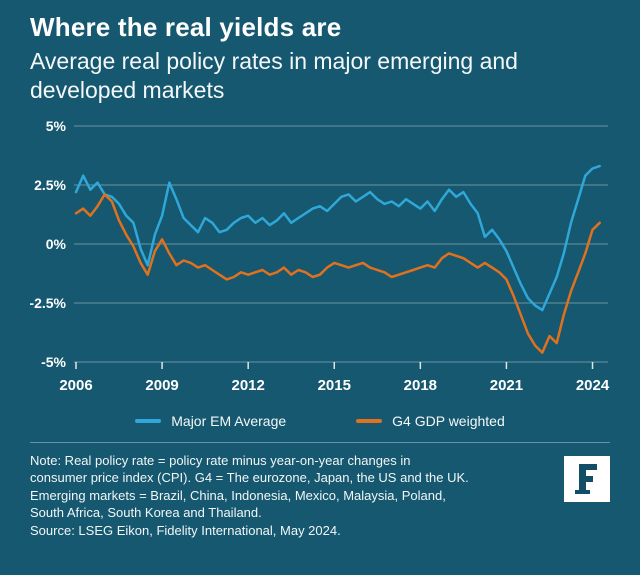 Image resolution: width=640 pixels, height=575 pixels. Describe the element at coordinates (53, 362) in the screenshot. I see `y-tick-label: -5%` at that location.